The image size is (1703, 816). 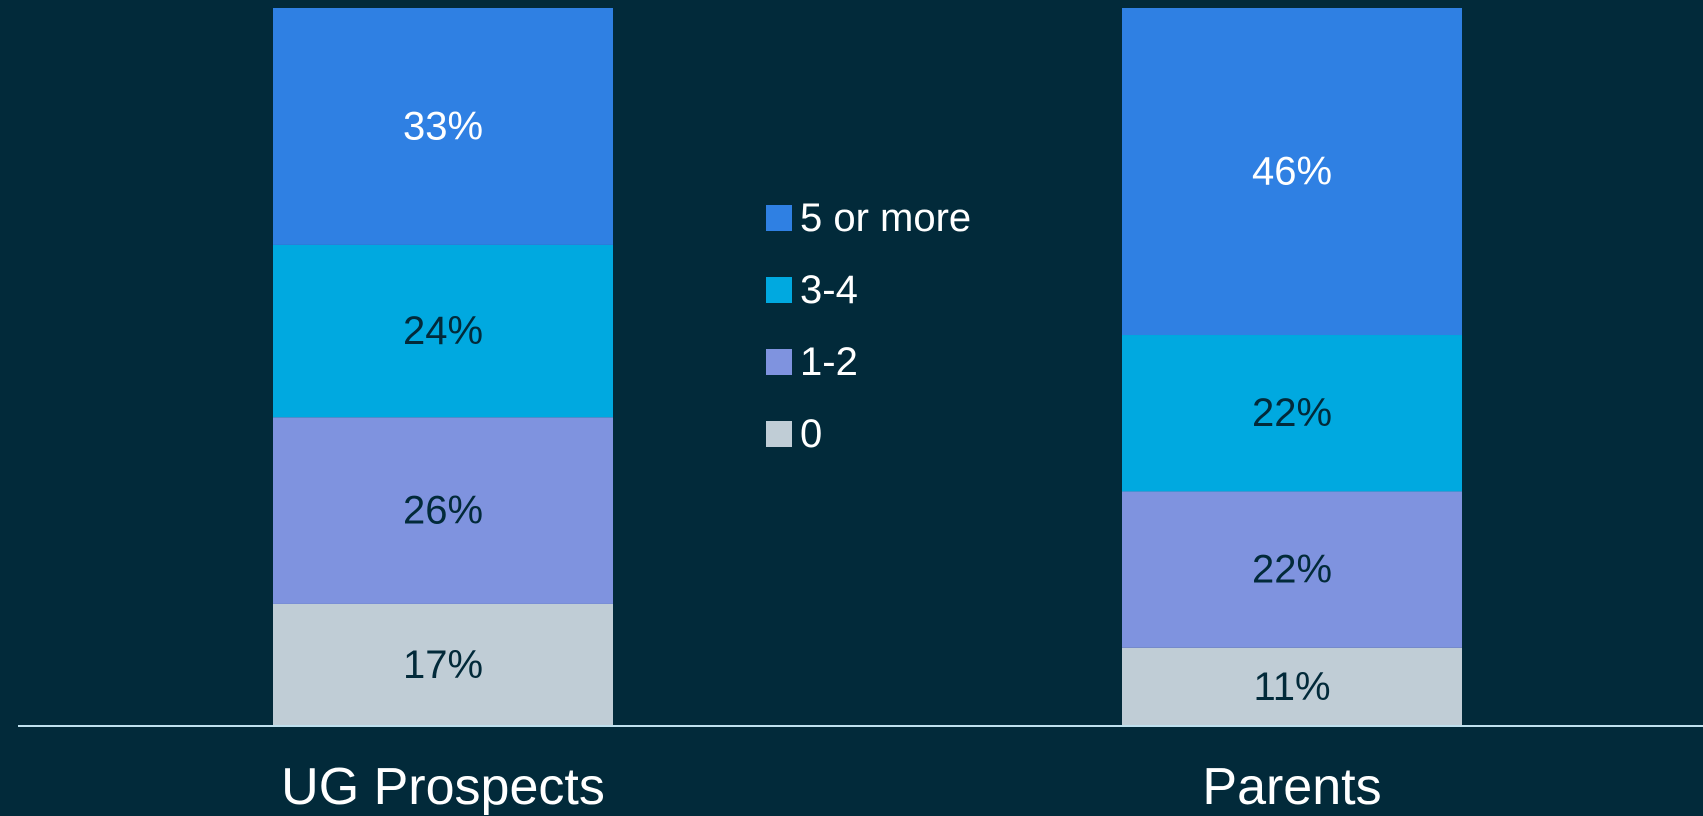 What do you see at coordinates (831, 787) in the screenshot?
I see `category-labels: UG Prospects Parents` at bounding box center [831, 787].